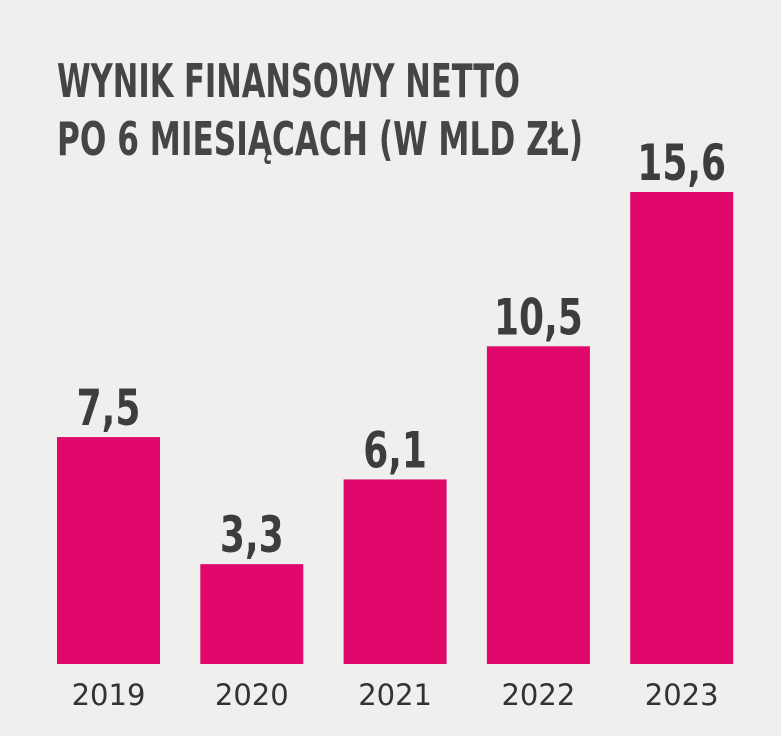 The width and height of the screenshot is (781, 736). Describe the element at coordinates (538, 695) in the screenshot. I see `x-tick-label: 2022` at that location.